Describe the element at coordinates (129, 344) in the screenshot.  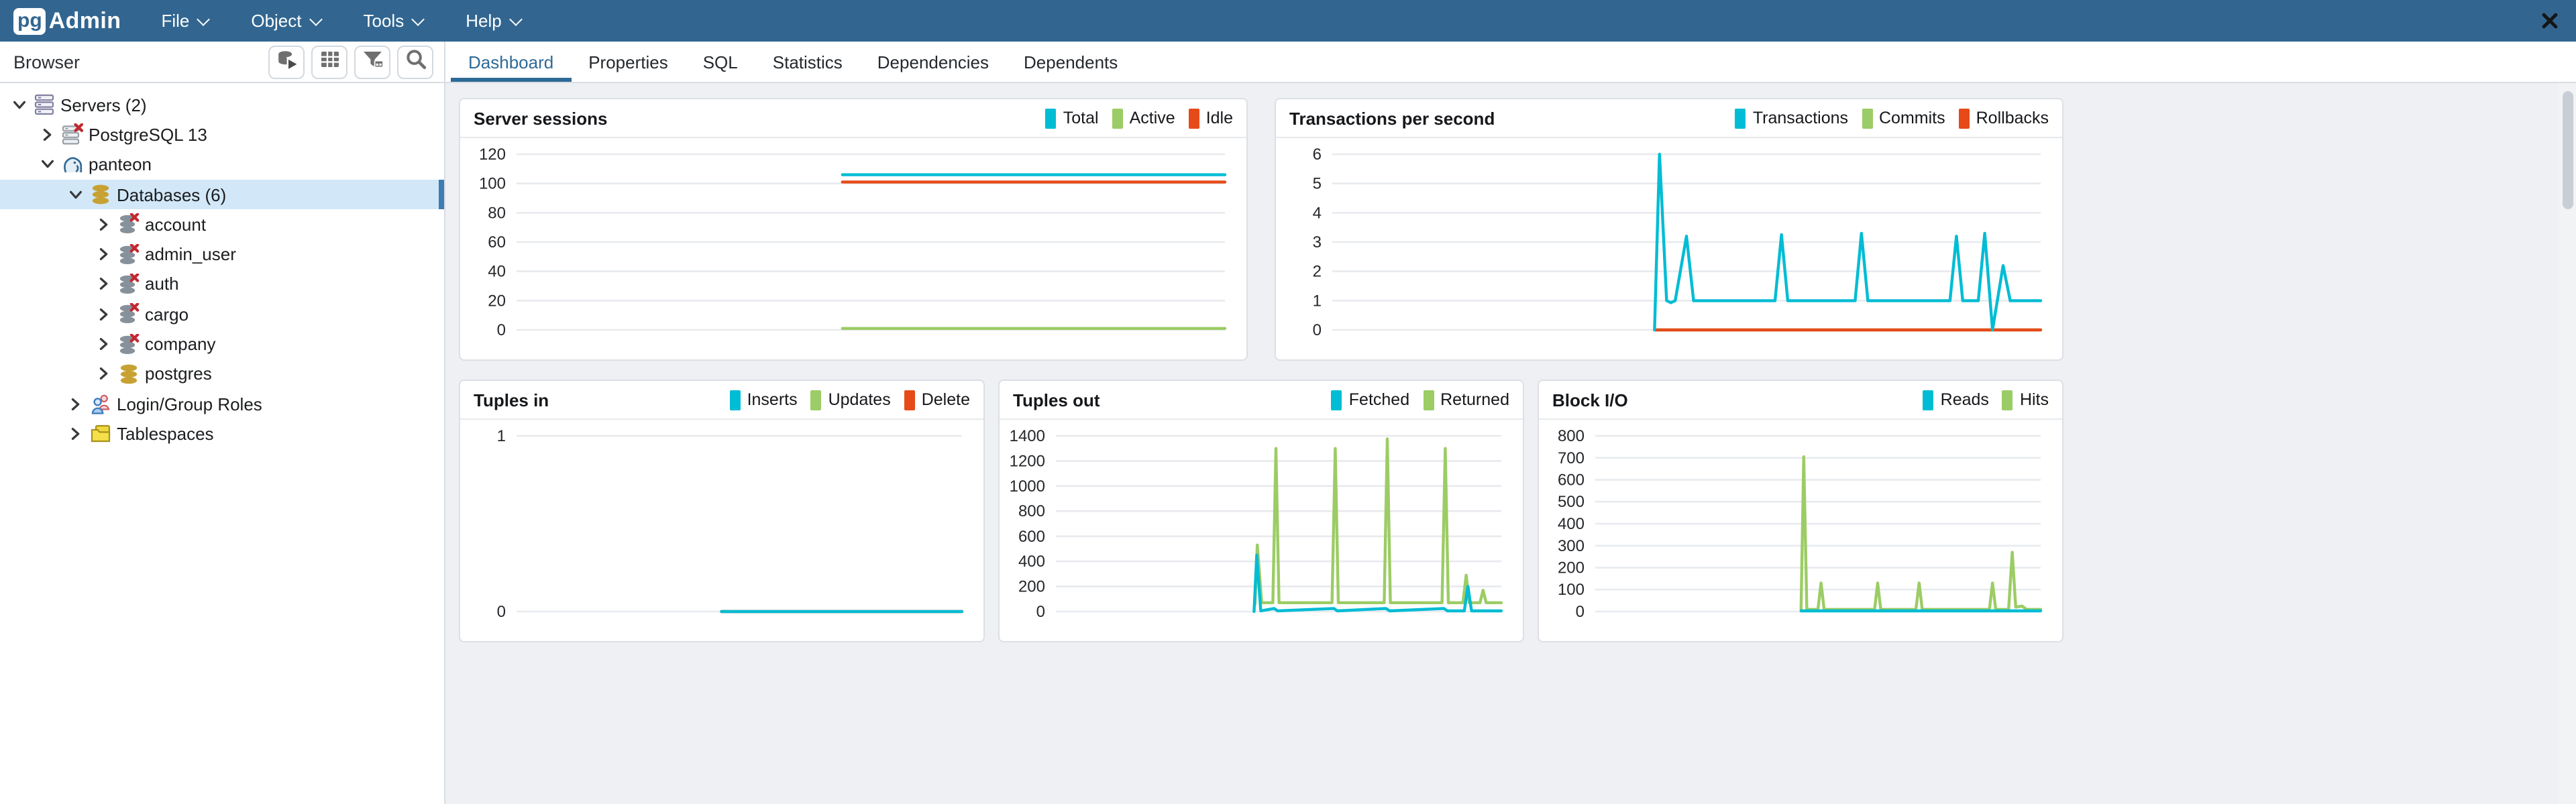
I see `db-gray-x-icon` at that location.